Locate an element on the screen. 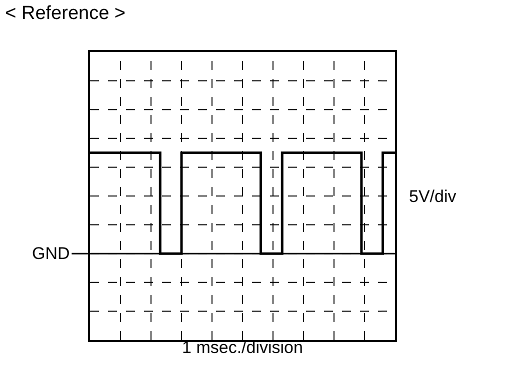 This screenshot has height=376, width=512. ref-line-label: GND is located at coordinates (51, 253).